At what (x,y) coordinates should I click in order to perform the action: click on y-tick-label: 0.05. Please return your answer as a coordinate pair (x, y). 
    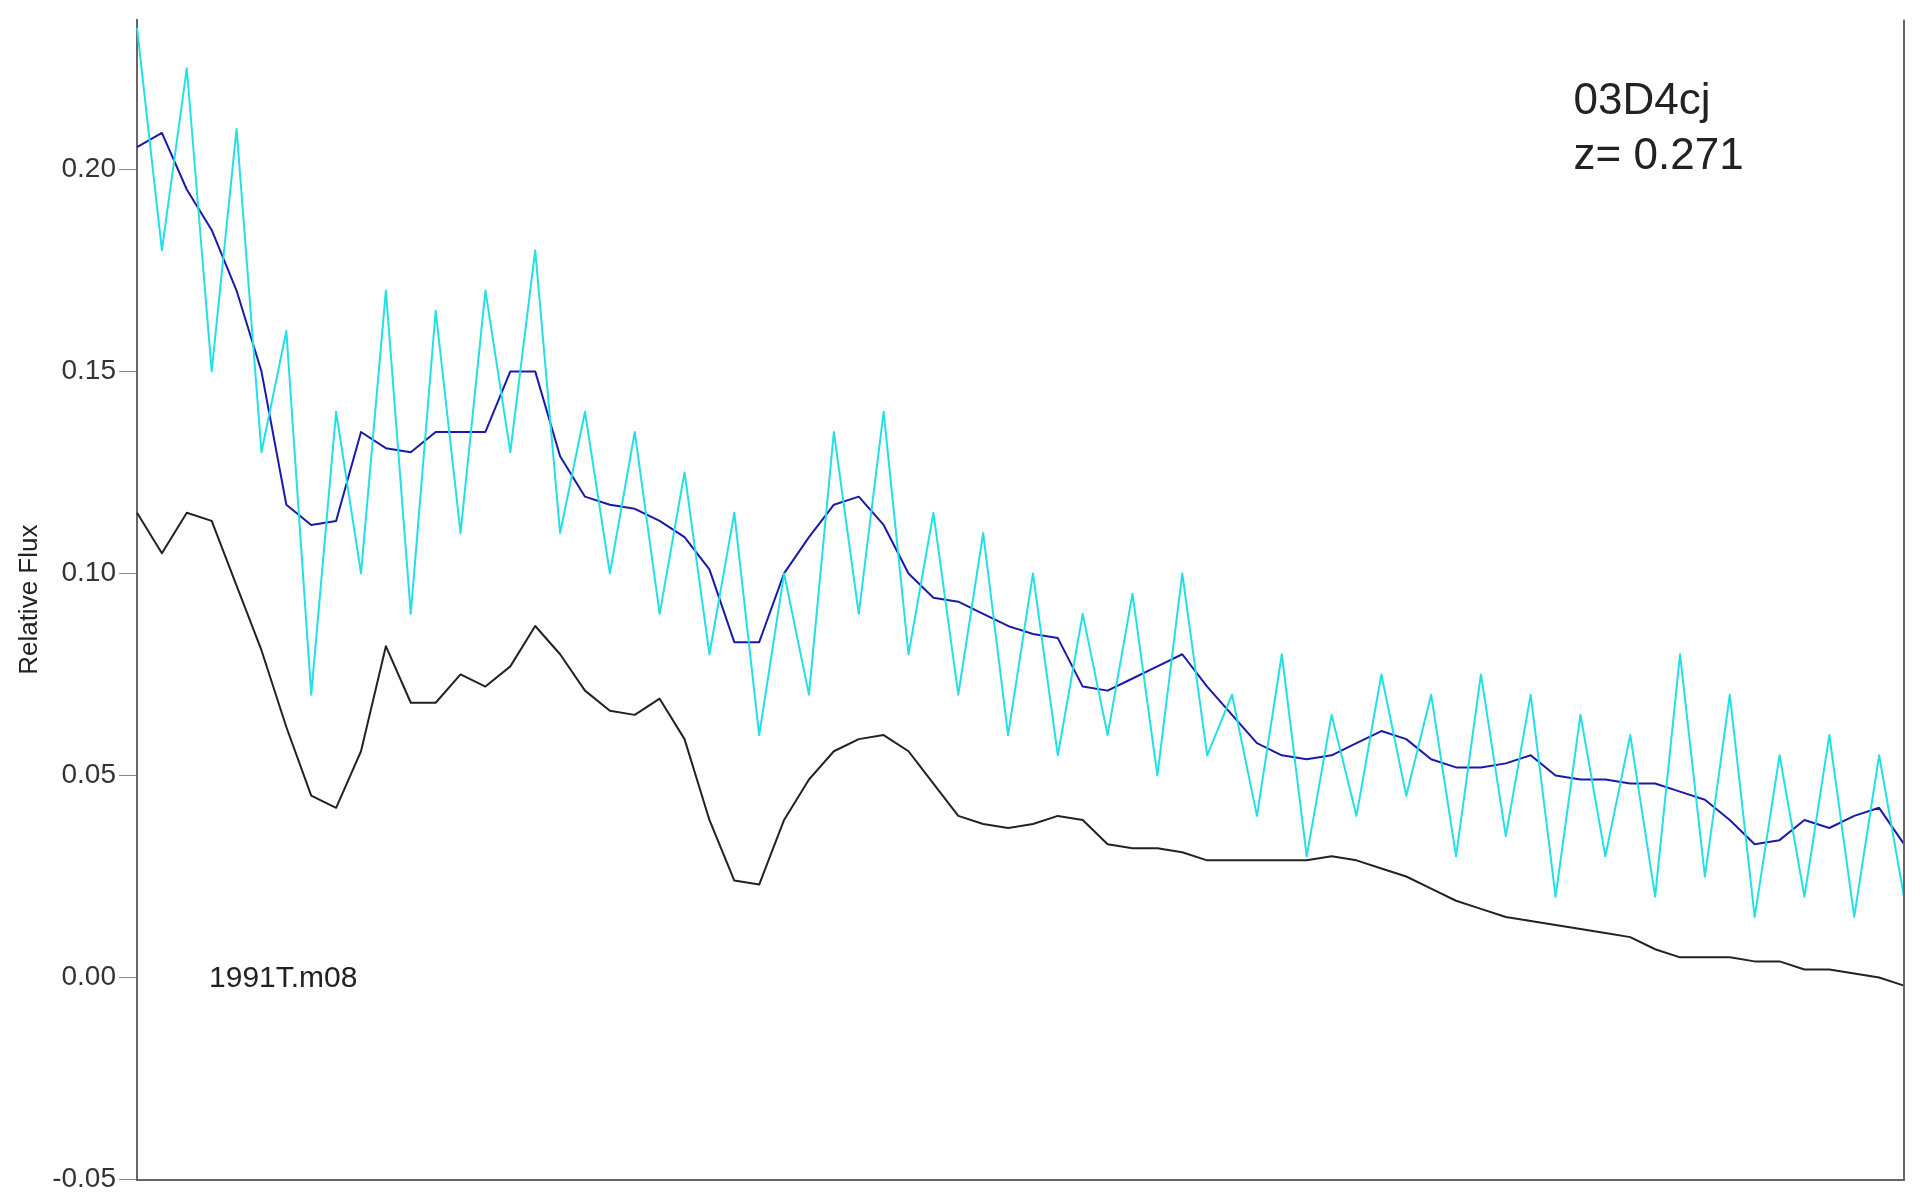
    Looking at the image, I should click on (89, 774).